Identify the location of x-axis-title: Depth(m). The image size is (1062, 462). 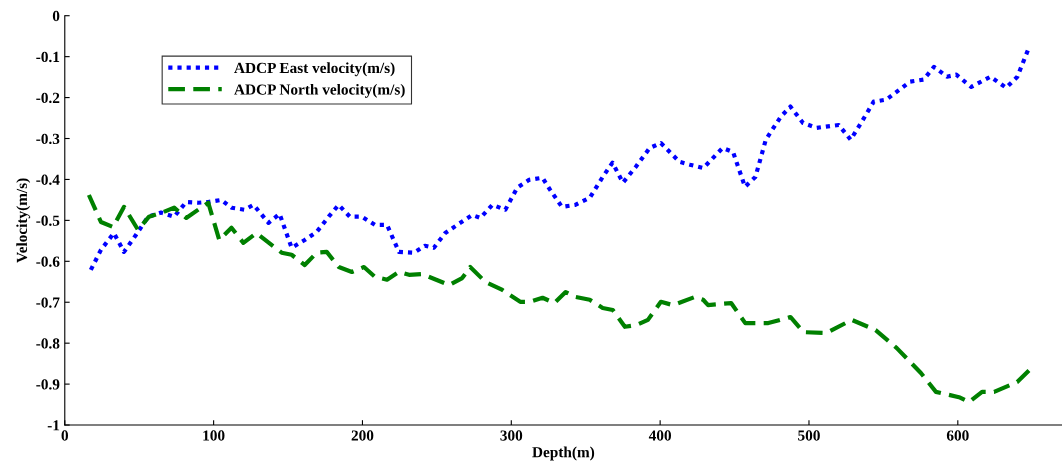
(563, 453).